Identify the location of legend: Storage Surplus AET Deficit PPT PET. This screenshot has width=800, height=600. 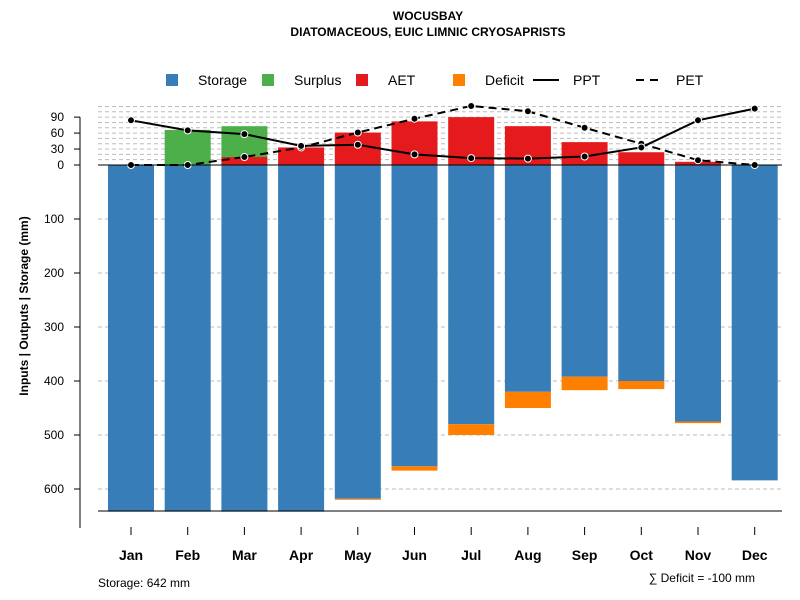
(435, 80).